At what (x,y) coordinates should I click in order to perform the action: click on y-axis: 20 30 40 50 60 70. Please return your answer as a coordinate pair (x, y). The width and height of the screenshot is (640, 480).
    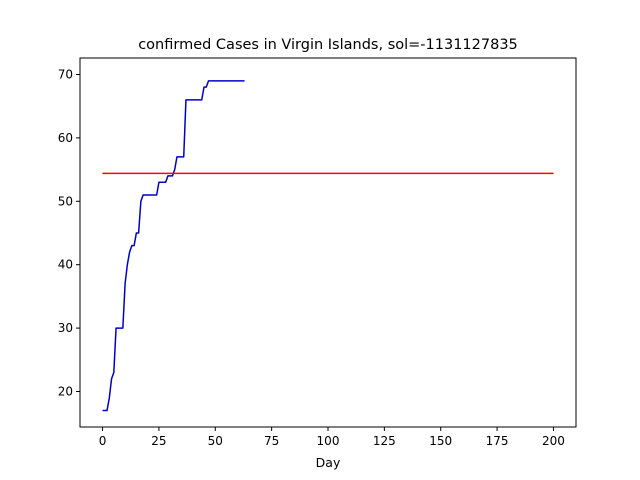
    Looking at the image, I should click on (69, 232).